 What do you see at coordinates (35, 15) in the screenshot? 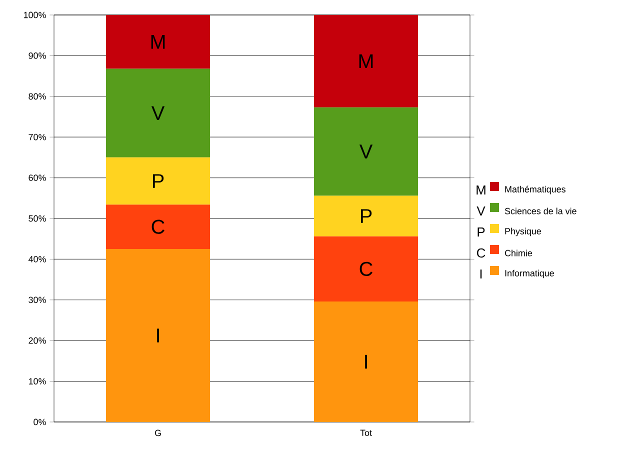
I see `y-tick-label: 100%` at bounding box center [35, 15].